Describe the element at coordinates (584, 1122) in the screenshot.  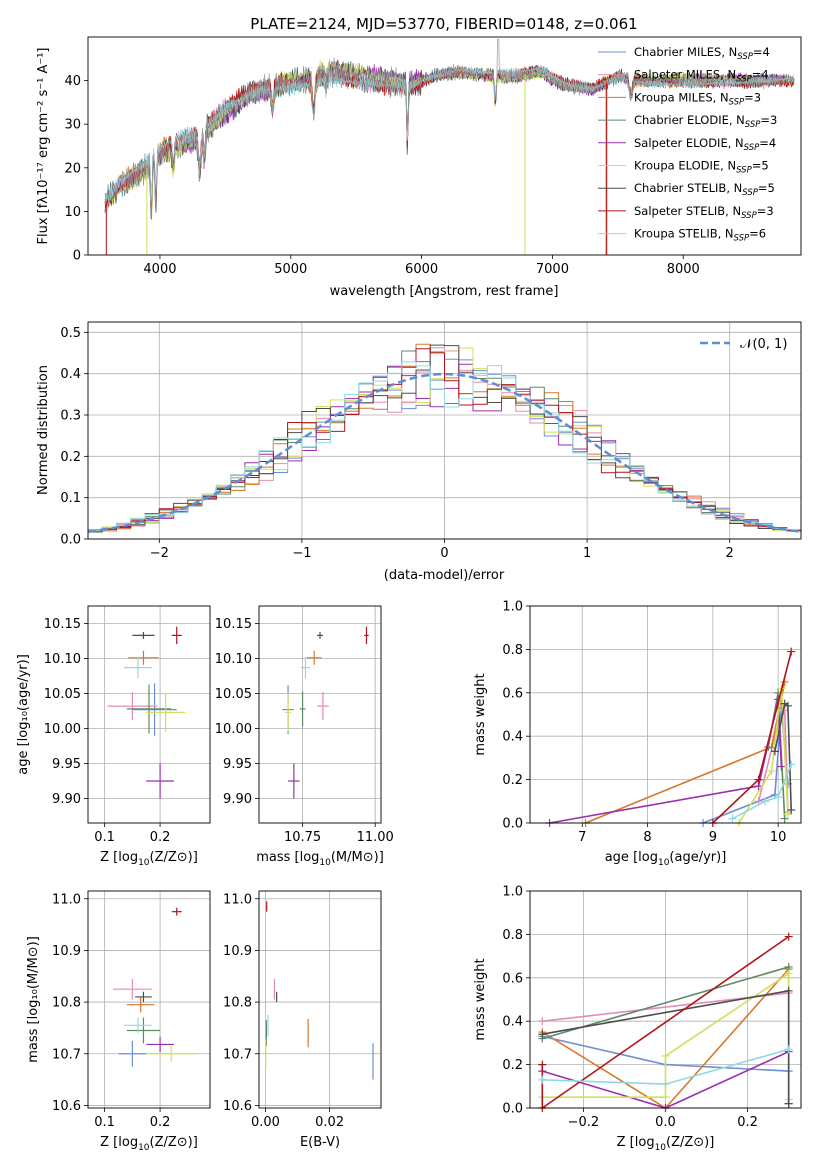
I see `x-tick-label: −0.2` at that location.